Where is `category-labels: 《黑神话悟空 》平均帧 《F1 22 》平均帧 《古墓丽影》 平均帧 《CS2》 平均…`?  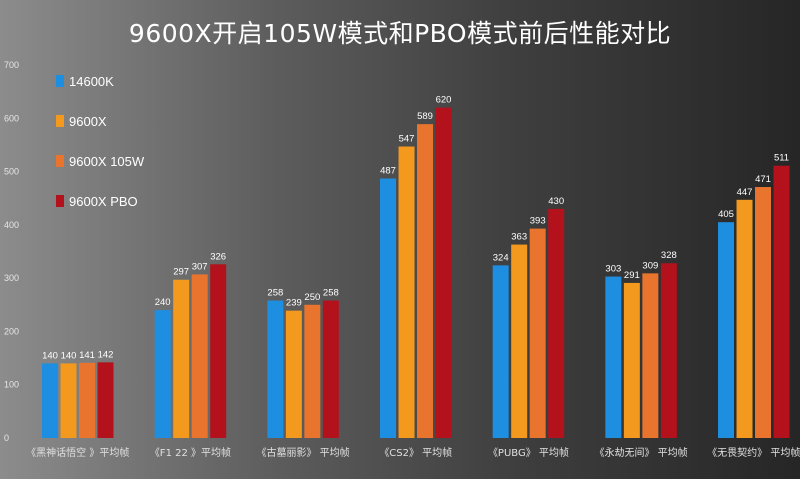
category-labels: 《黑神话悟空 》平均帧 《F1 22 》平均帧 《古墓丽影》 平均帧 《CS2》 平均… is located at coordinates (413, 452).